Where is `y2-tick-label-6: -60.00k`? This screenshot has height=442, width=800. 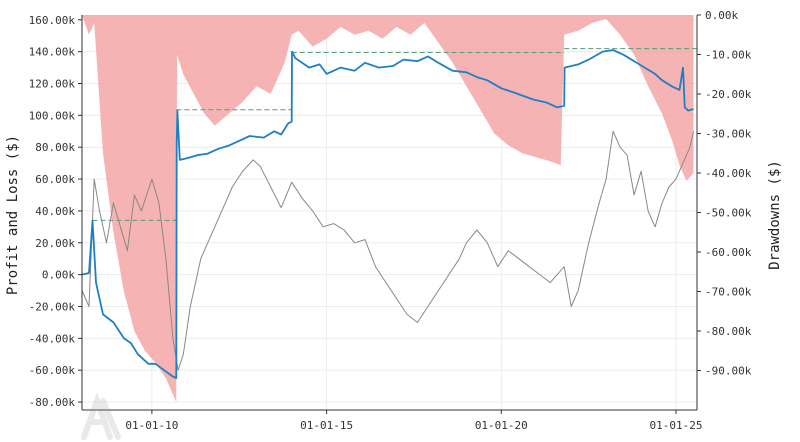 y2-tick-label-6: -60.00k is located at coordinates (728, 252).